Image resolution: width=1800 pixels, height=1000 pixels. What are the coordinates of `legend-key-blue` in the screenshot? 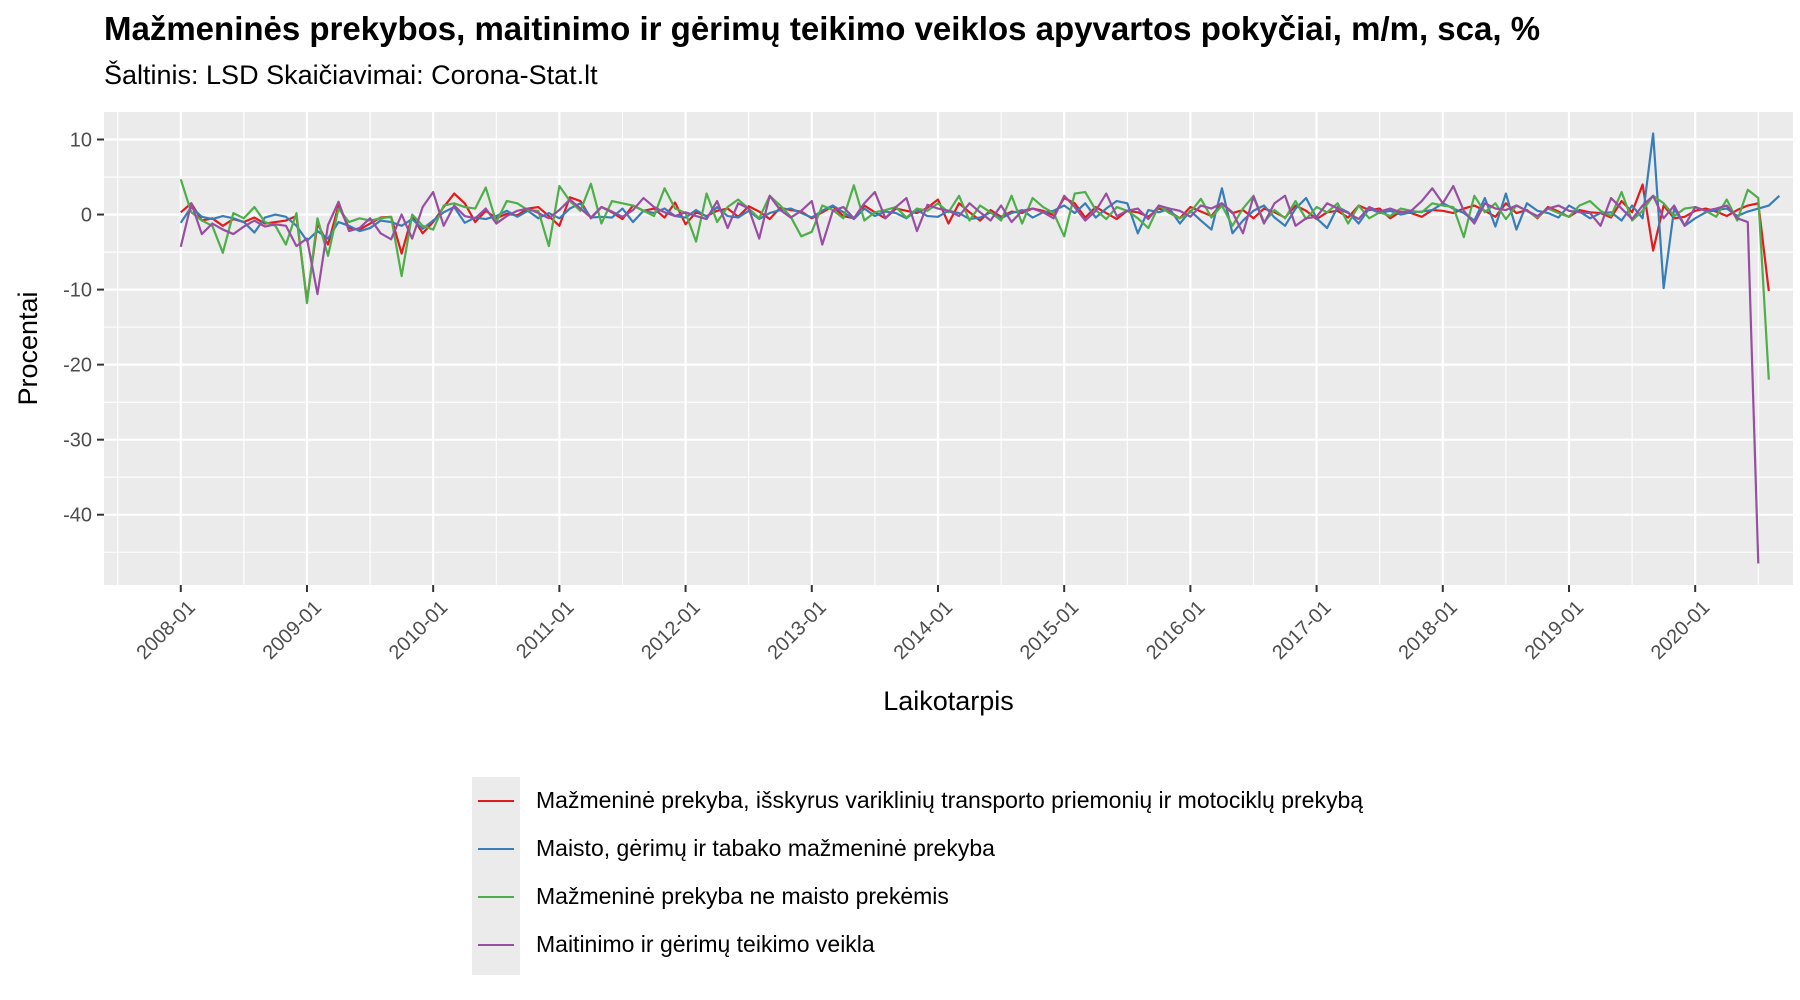 It's located at (496, 849).